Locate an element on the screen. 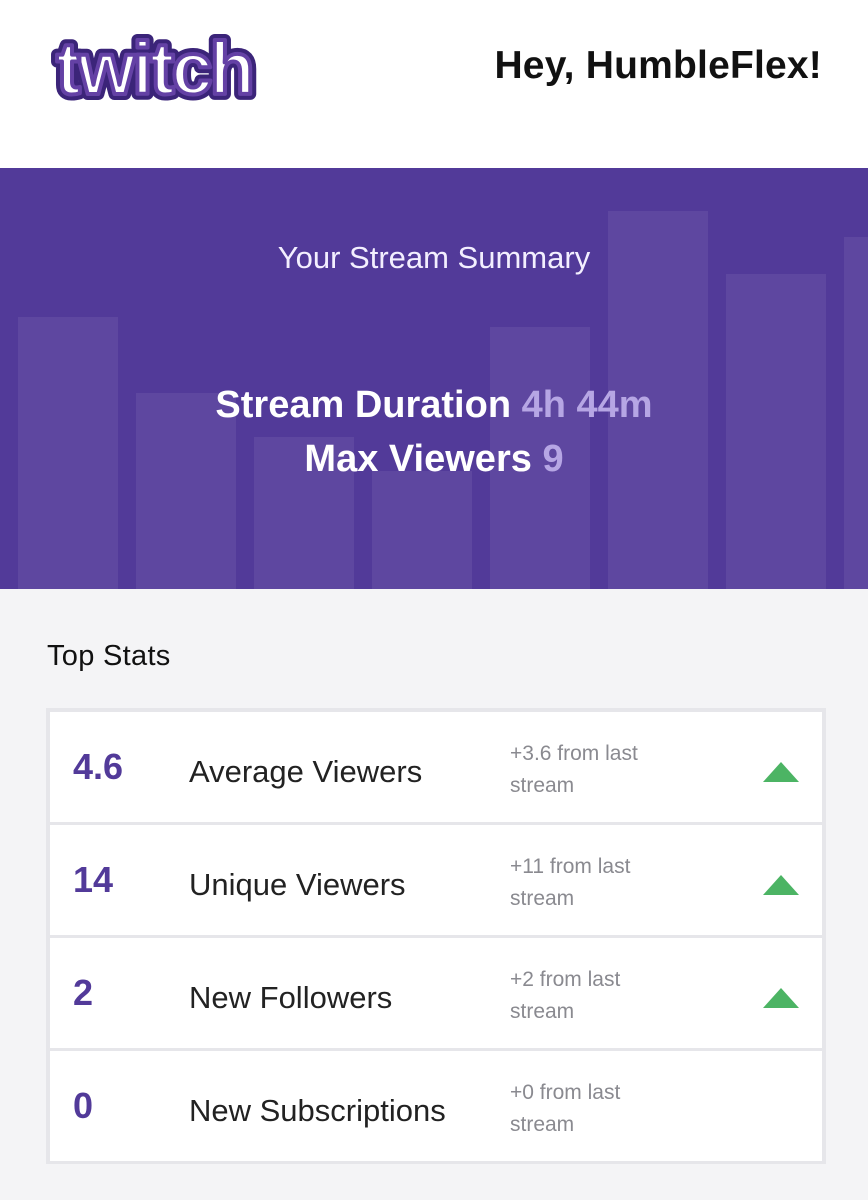  stat-value: 14 is located at coordinates (93, 879).